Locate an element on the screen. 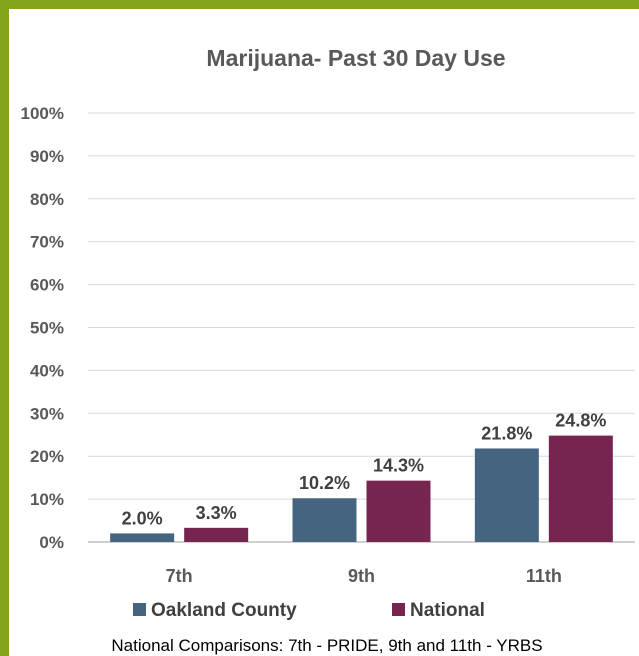 The image size is (639, 656). data-label: 14.3% is located at coordinates (398, 466).